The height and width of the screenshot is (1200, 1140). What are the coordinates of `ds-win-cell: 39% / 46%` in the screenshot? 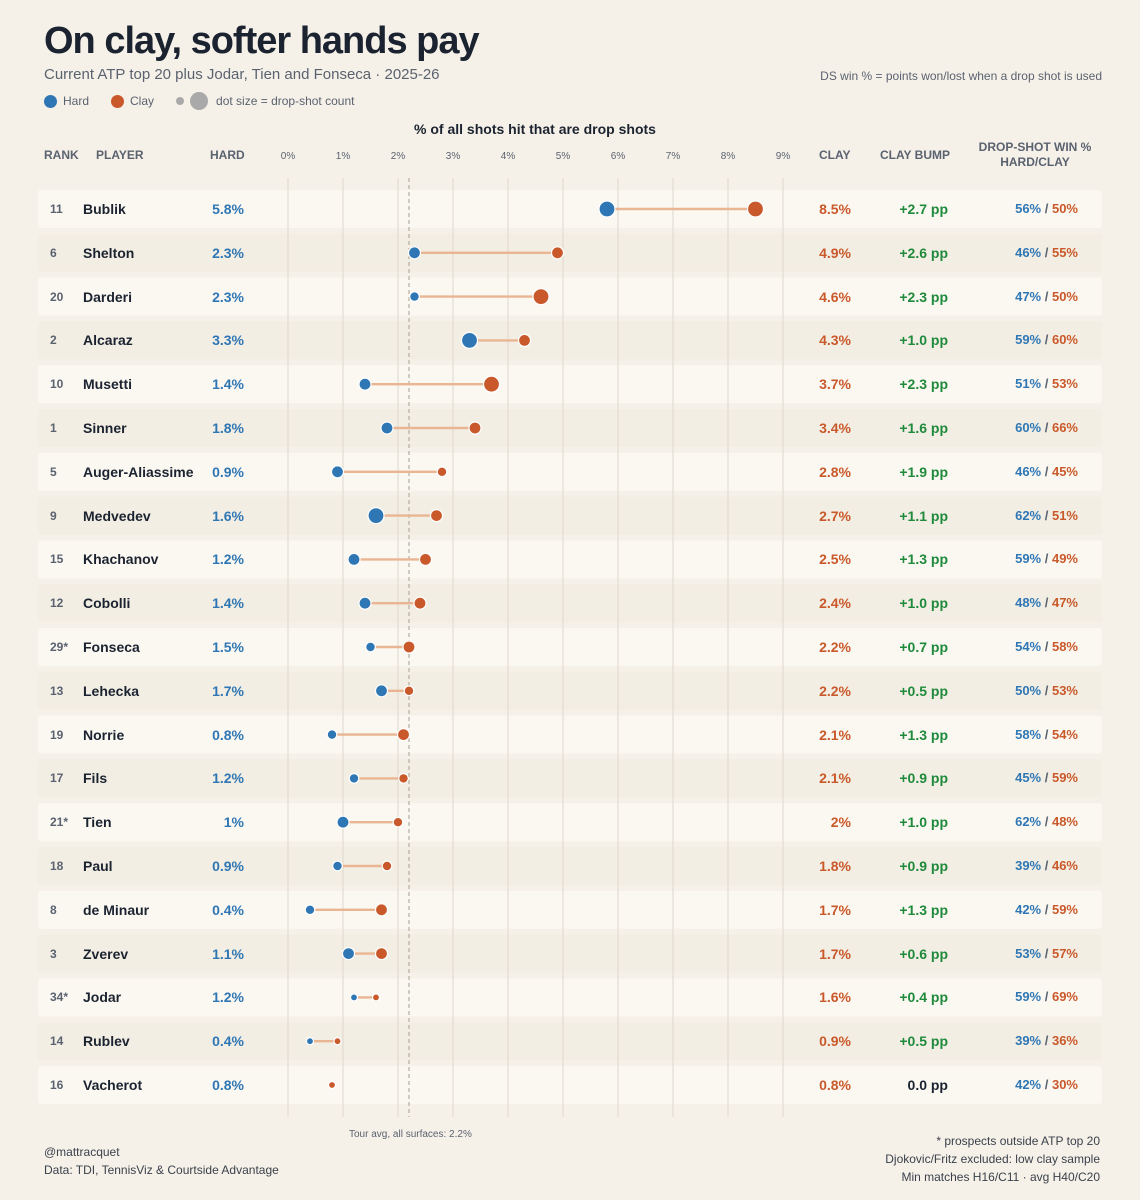 It's located at (1018, 866).